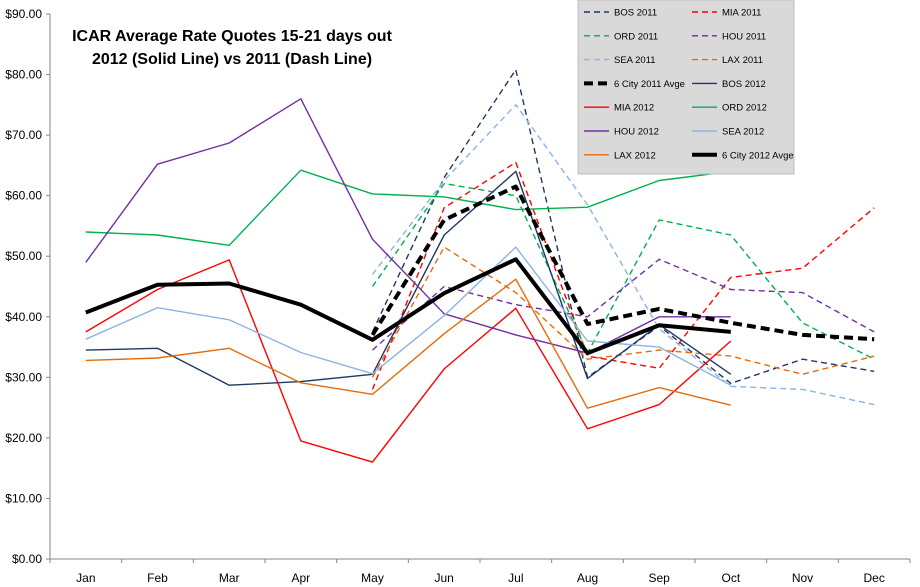  What do you see at coordinates (758, 155) in the screenshot?
I see `legend-label-6-city-2012-avge: 6 City 2012 Avge` at bounding box center [758, 155].